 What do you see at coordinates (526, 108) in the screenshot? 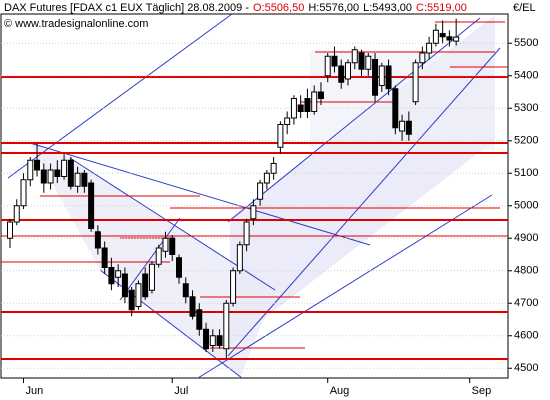
I see `y-tick-label: 5300` at bounding box center [526, 108].